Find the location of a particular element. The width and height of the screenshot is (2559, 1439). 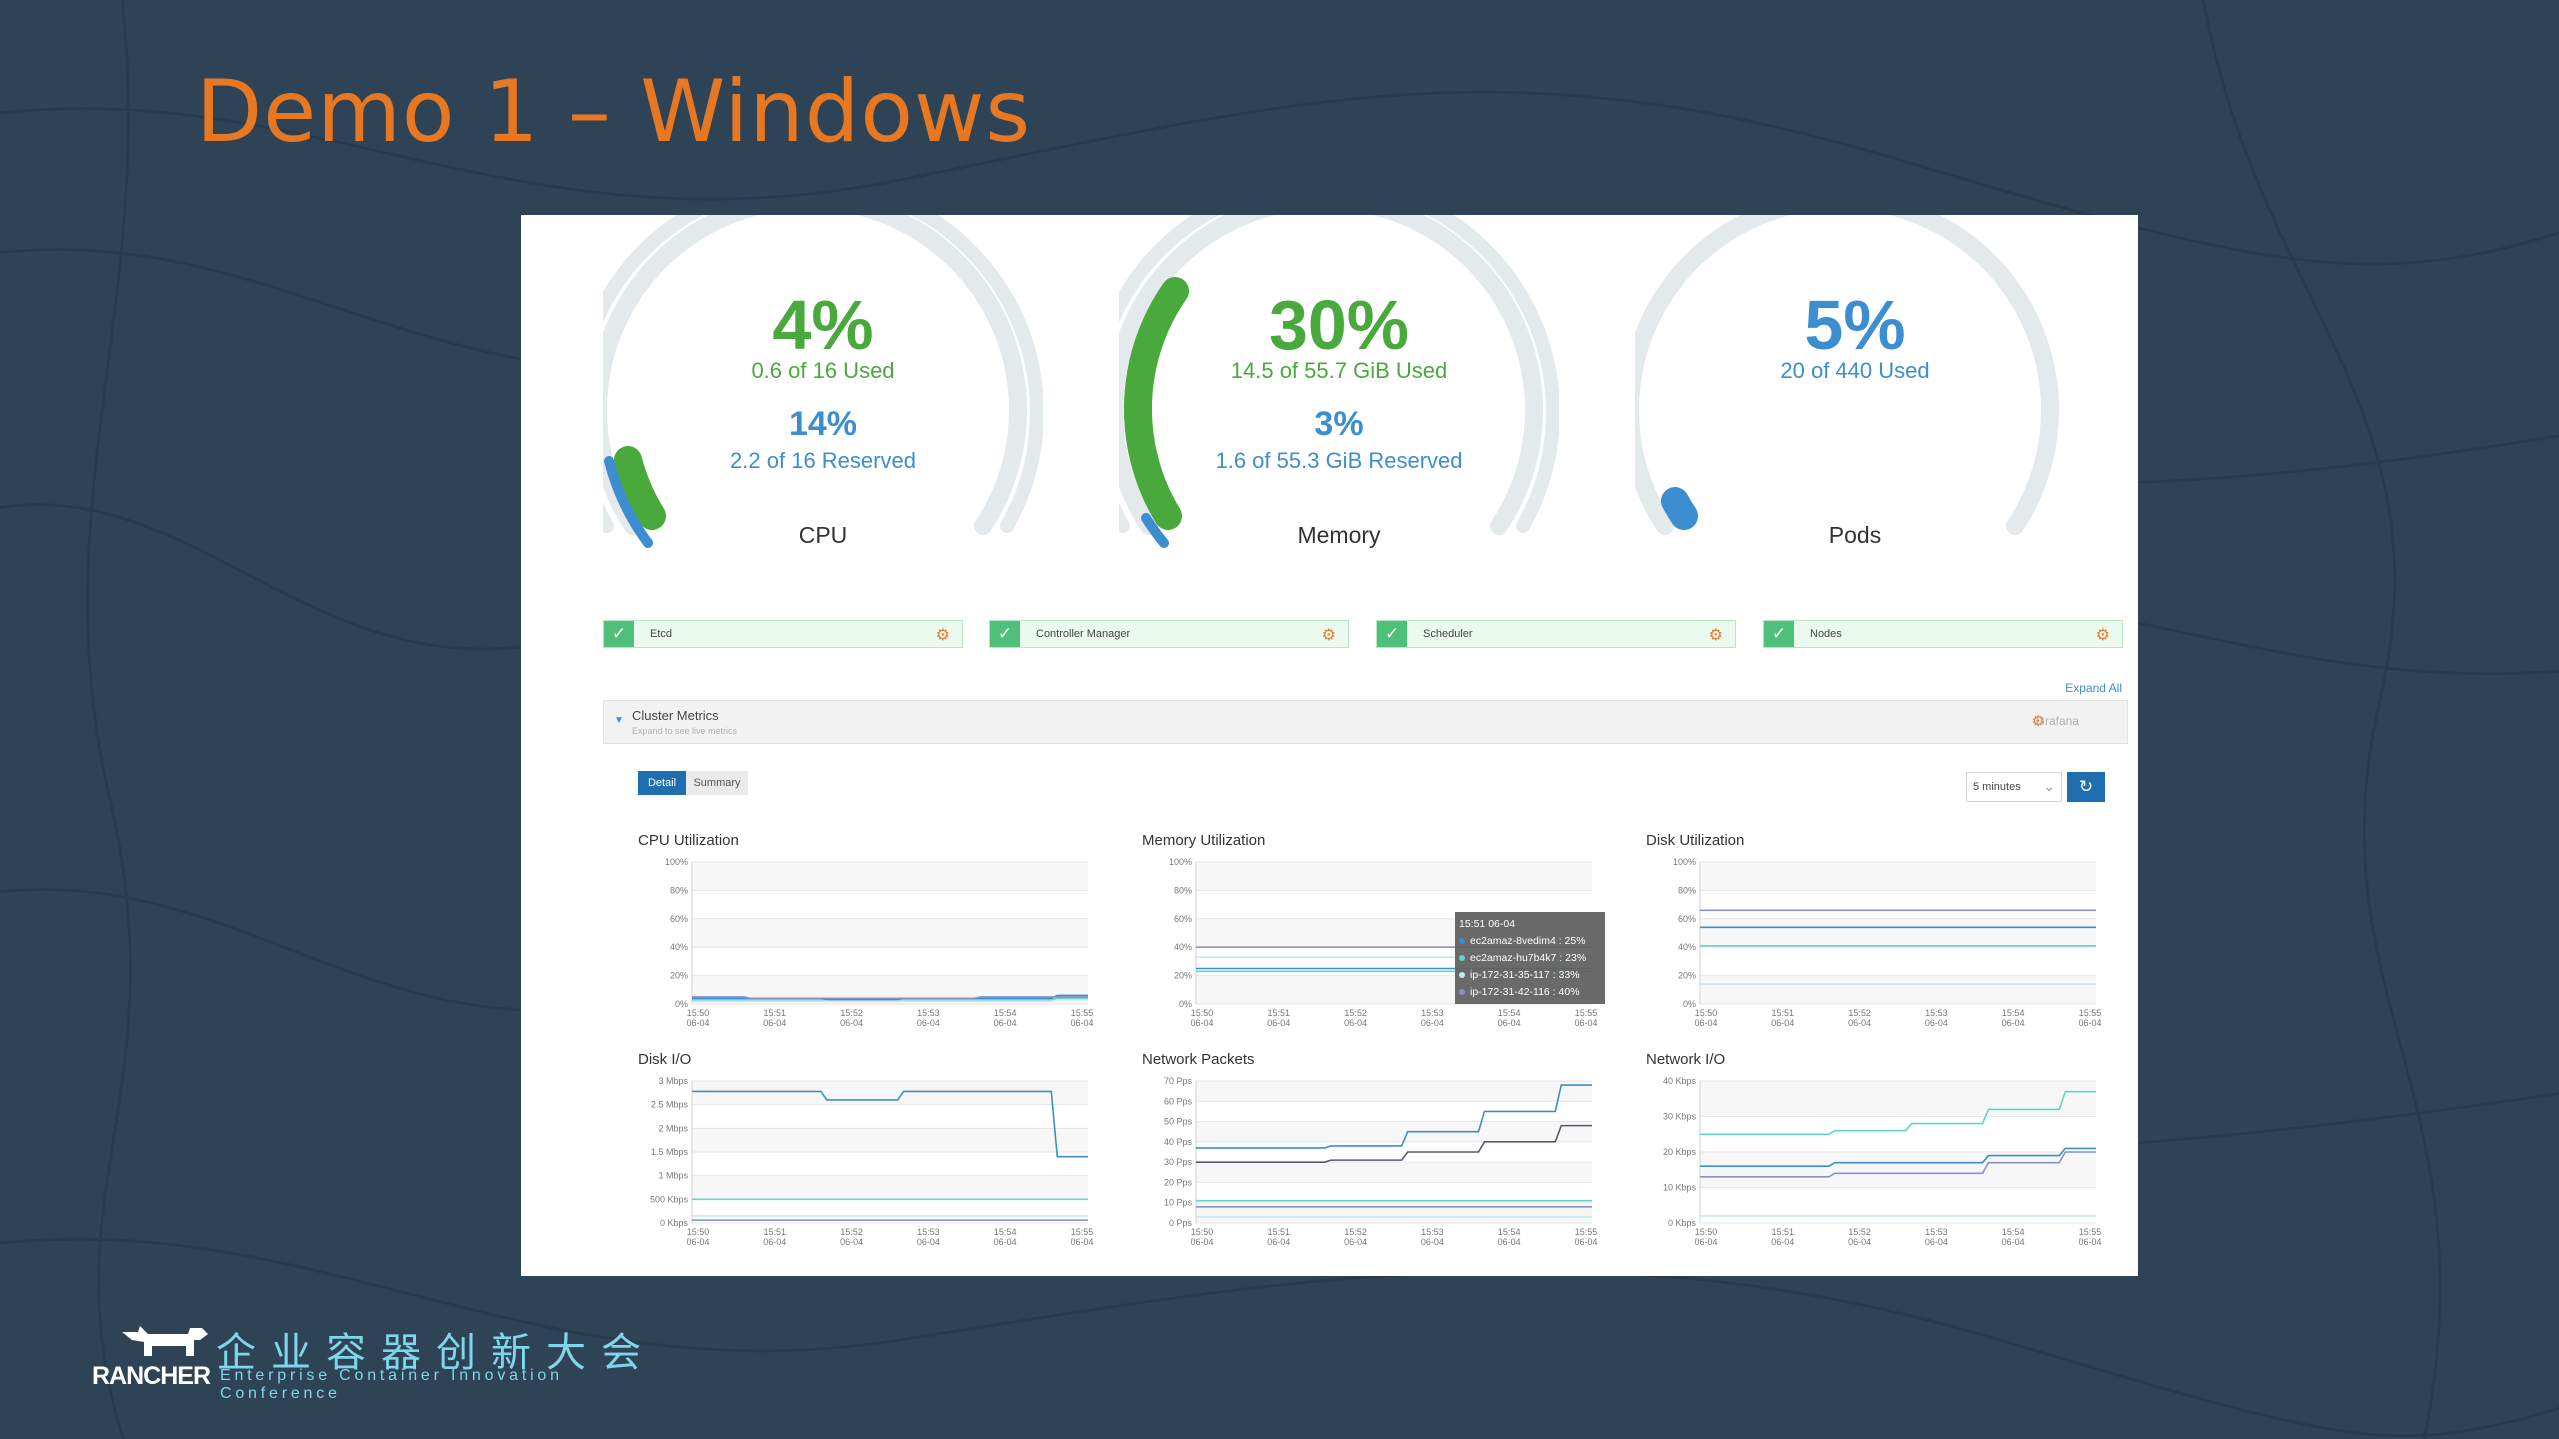

y-tick-label: 100% is located at coordinates (676, 862).